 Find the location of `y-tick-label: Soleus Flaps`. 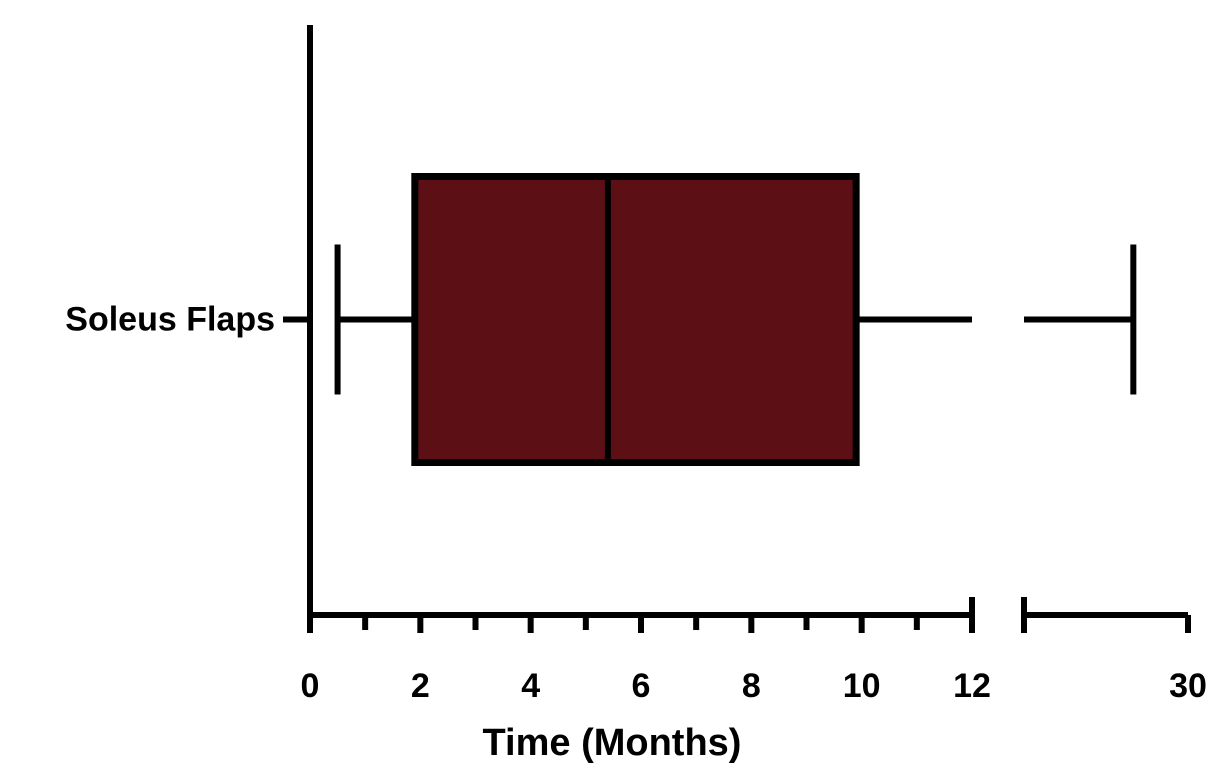

y-tick-label: Soleus Flaps is located at coordinates (170, 319).